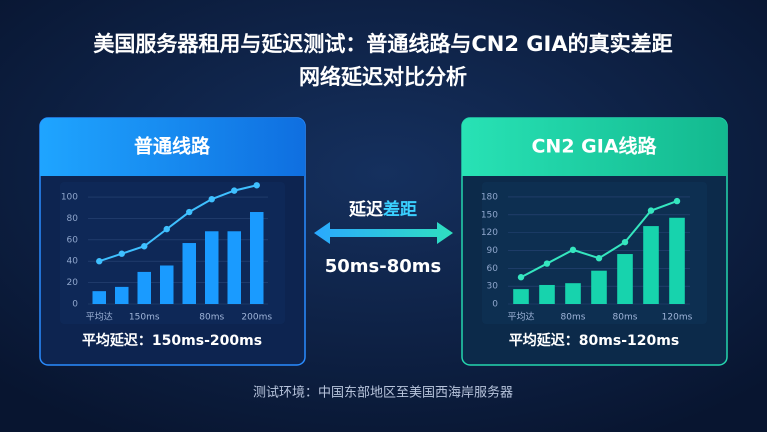 Image resolution: width=767 pixels, height=432 pixels. I want to click on y-tick-label: 120, so click(489, 233).